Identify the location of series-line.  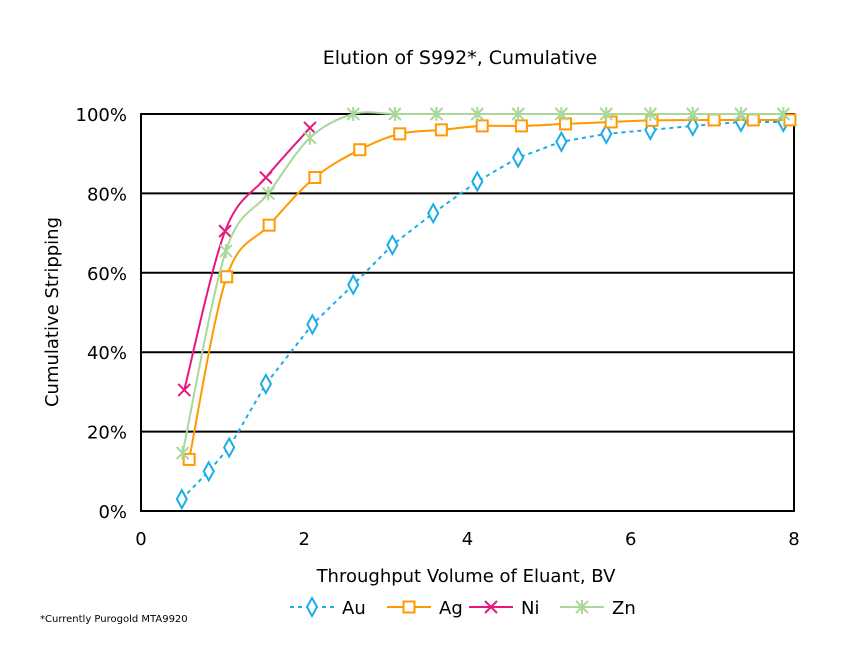
(247, 259).